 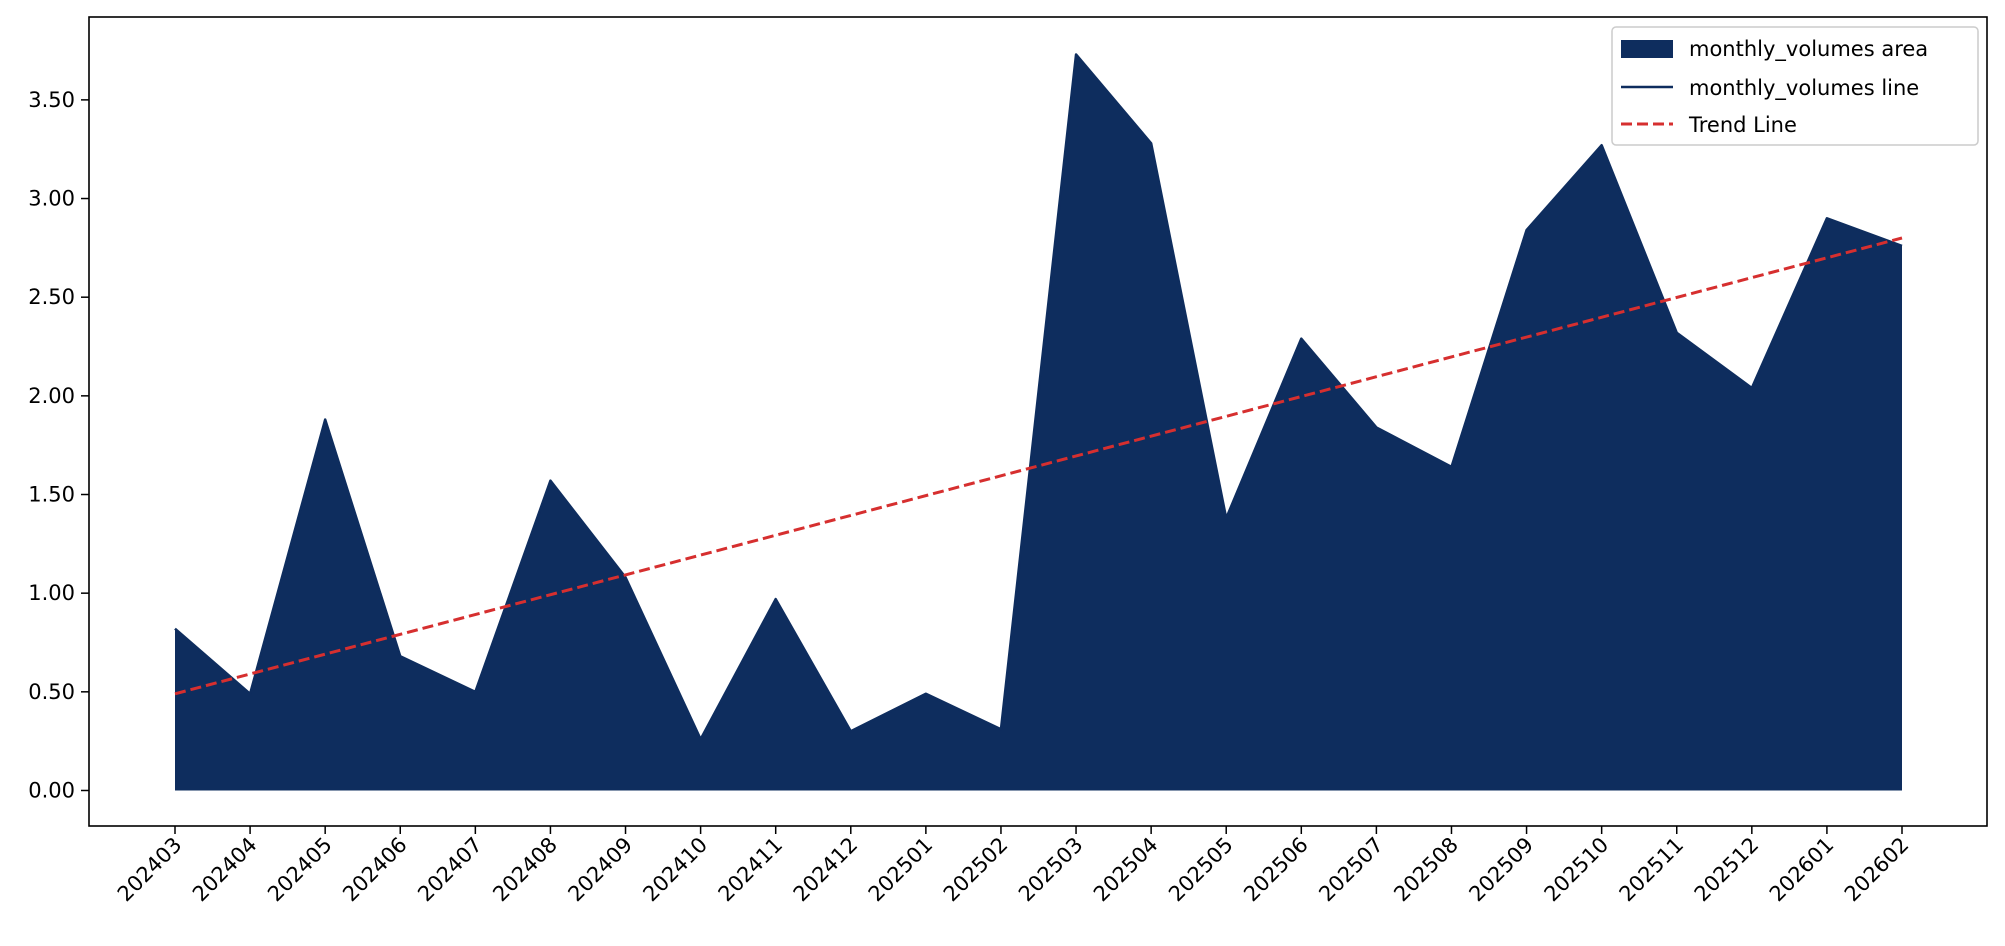 What do you see at coordinates (1126, 870) in the screenshot?
I see `x-tick-label: 202504` at bounding box center [1126, 870].